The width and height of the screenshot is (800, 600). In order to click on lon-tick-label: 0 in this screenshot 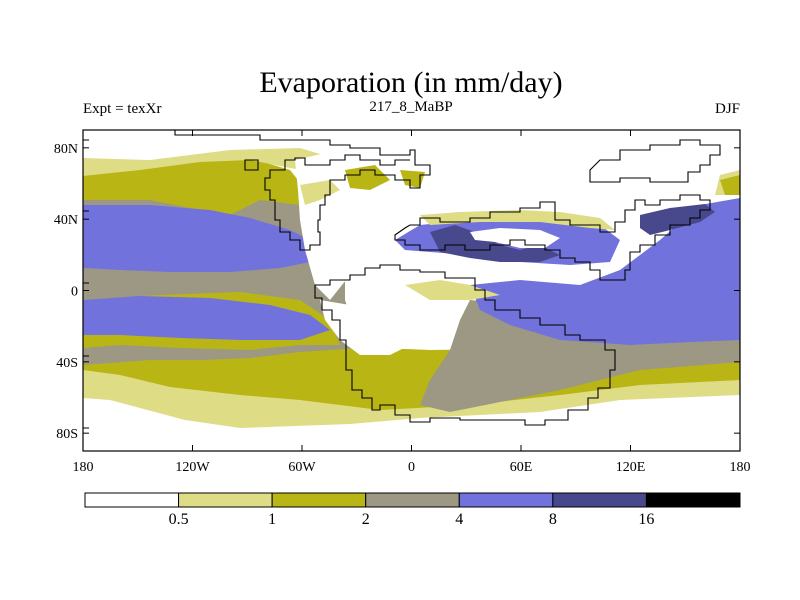, I will do `click(411, 467)`.